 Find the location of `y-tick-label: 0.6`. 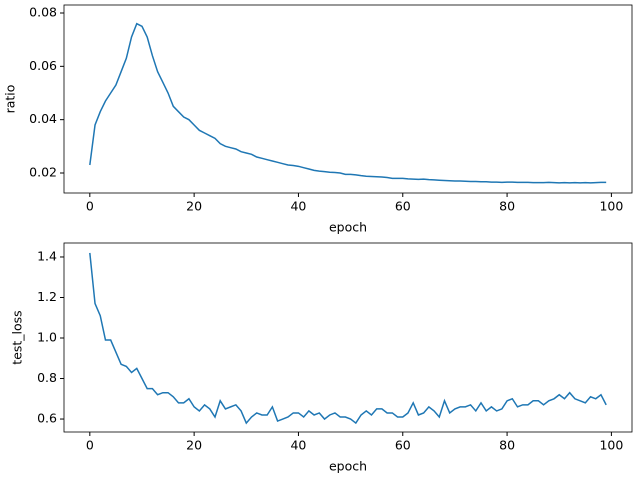

y-tick-label: 0.6 is located at coordinates (47, 418).